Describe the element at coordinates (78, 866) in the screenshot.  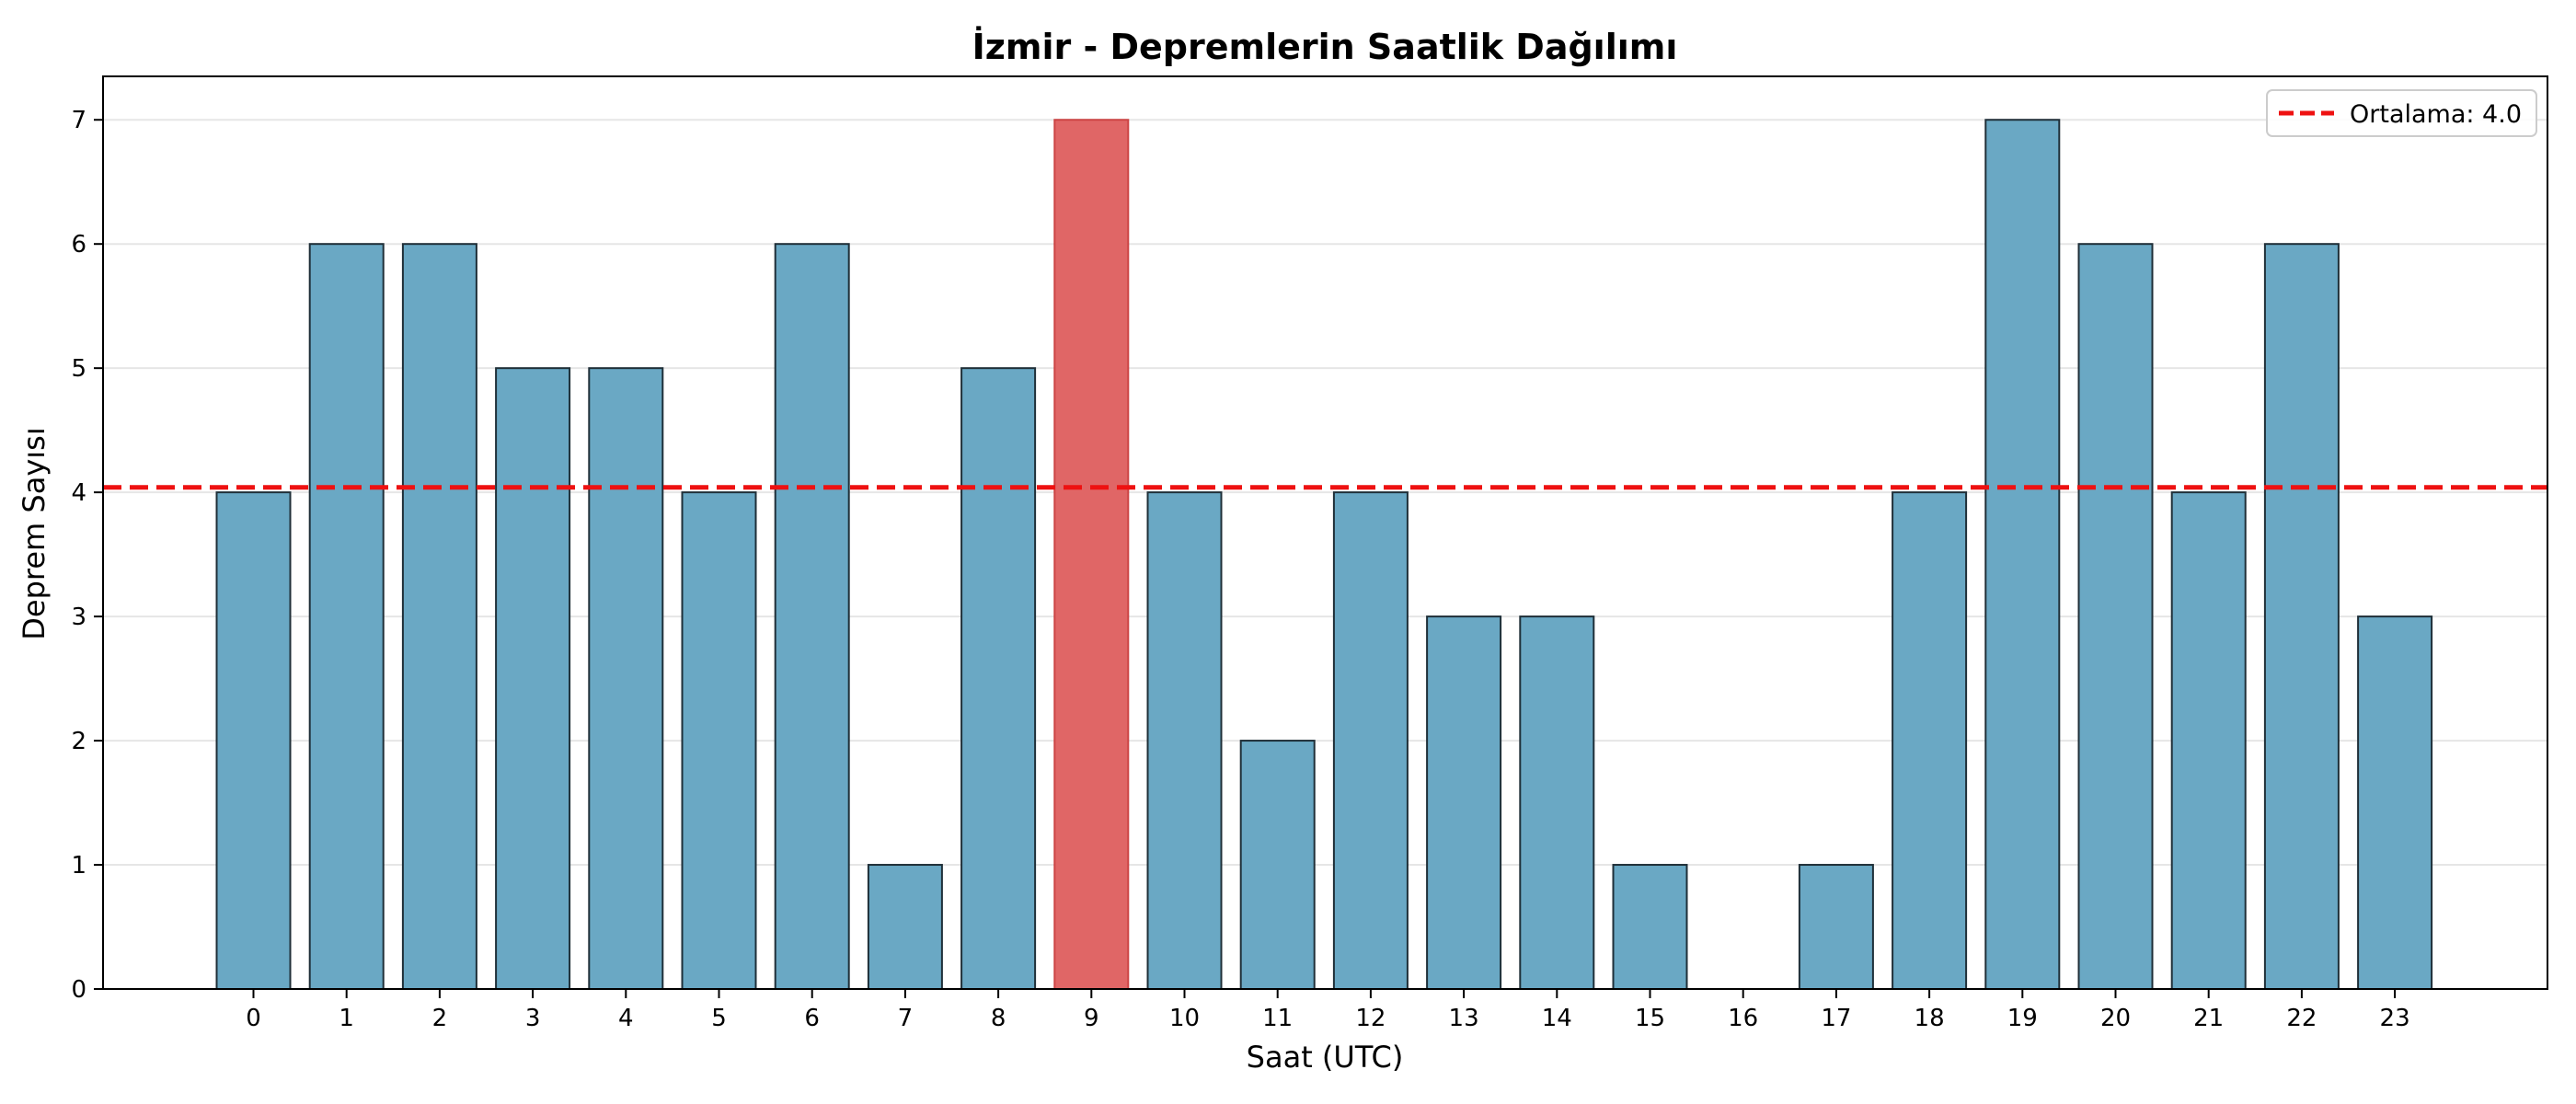
I see `y-tick-label: 1` at that location.